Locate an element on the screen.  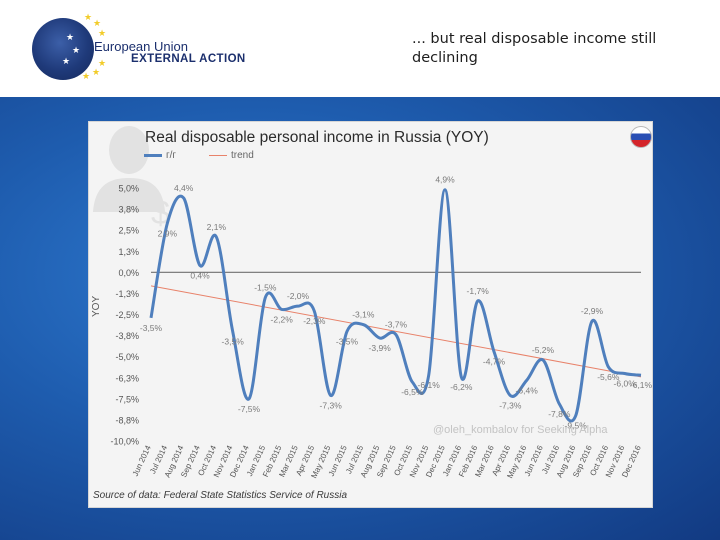
data-label: -7,8% is located at coordinates (559, 414).